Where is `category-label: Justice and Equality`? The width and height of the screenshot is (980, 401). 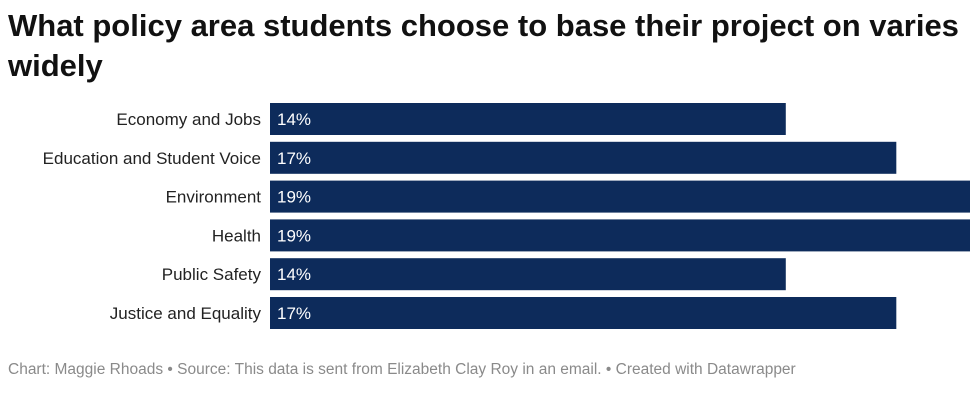
category-label: Justice and Equality is located at coordinates (186, 313).